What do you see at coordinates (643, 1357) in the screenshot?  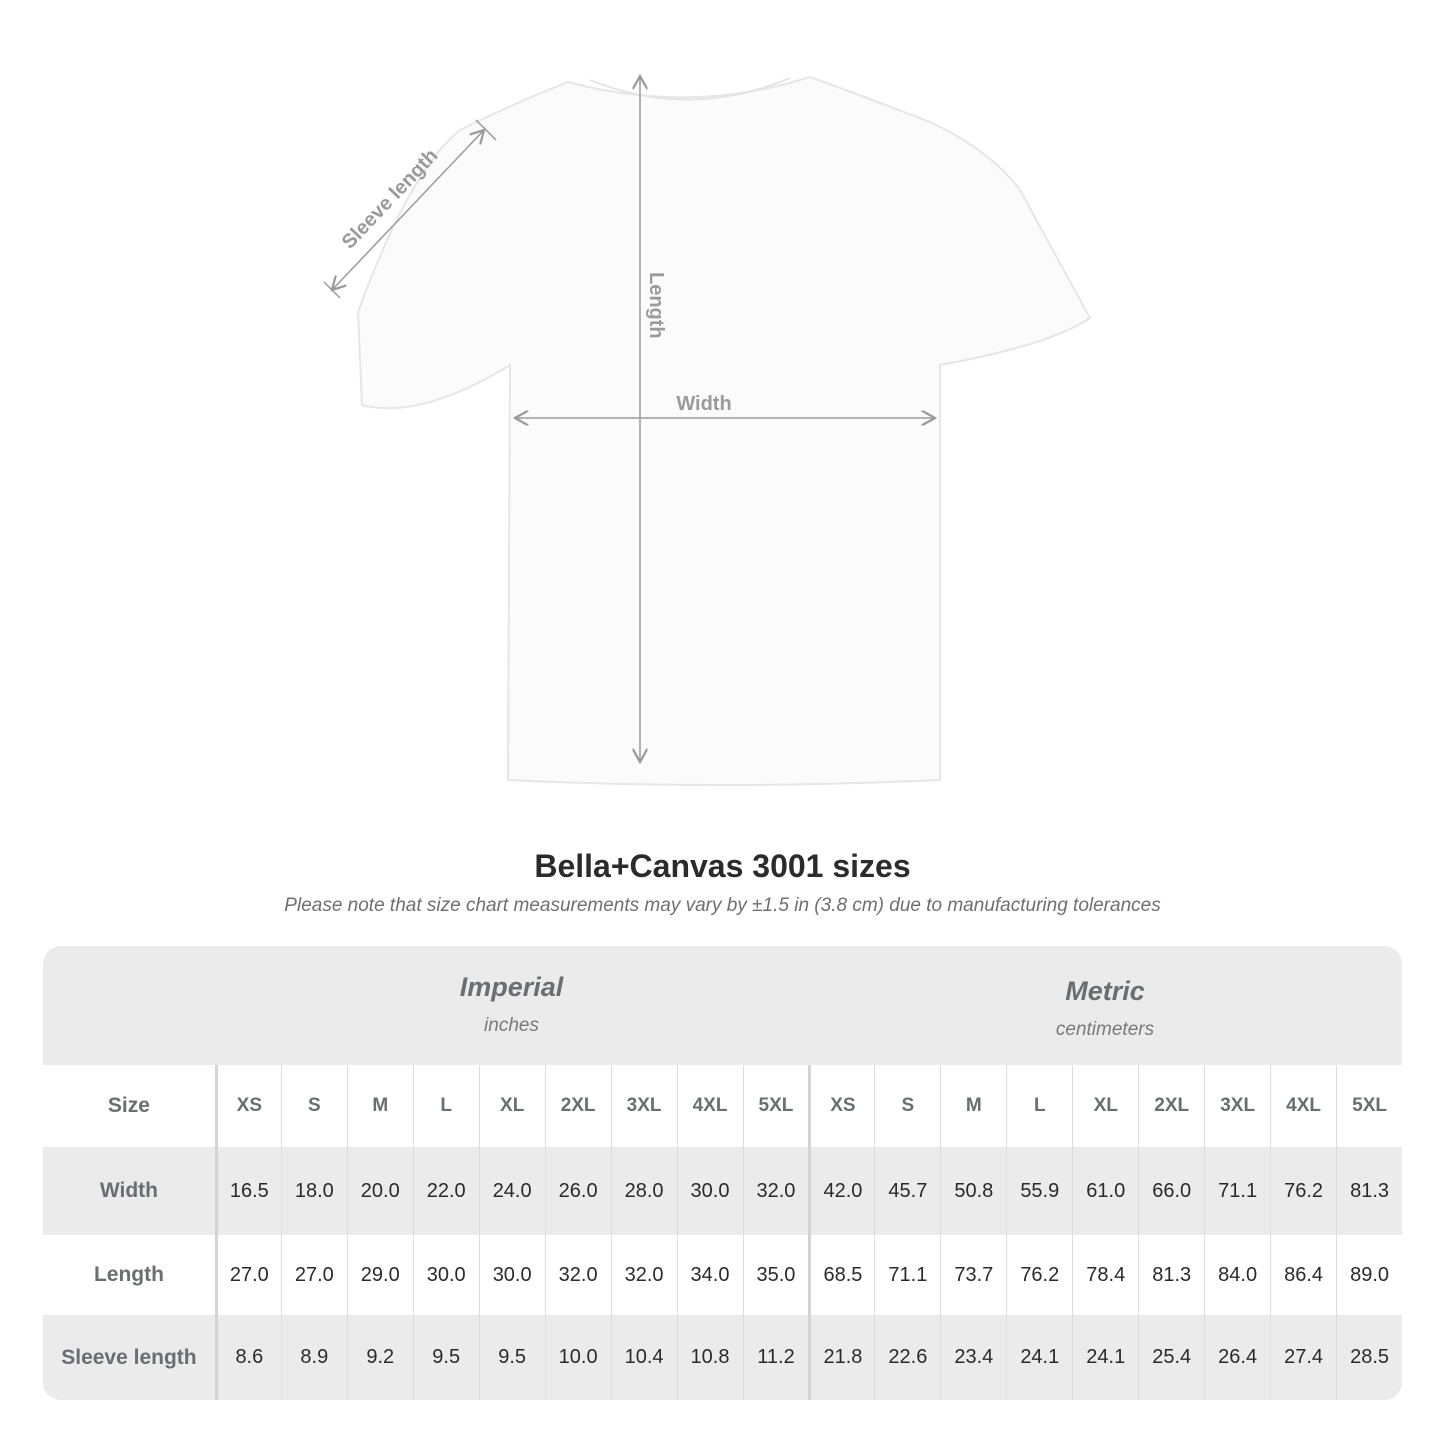 I see `value-cell: 10.4` at bounding box center [643, 1357].